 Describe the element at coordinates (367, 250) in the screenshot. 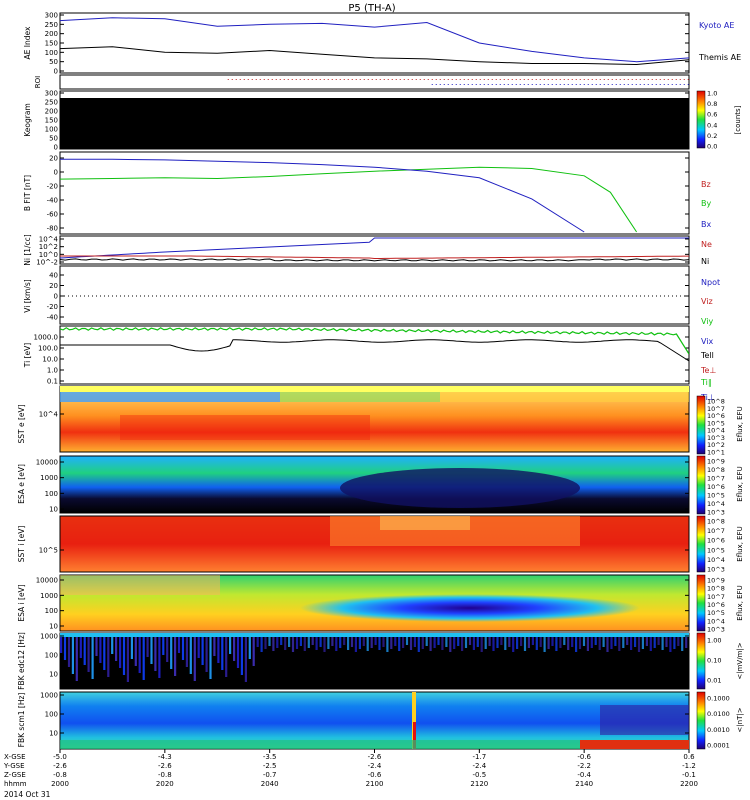

I see `density-panel: 10^410^210^010^-2 Ni [1/cc] Ne Ni` at that location.